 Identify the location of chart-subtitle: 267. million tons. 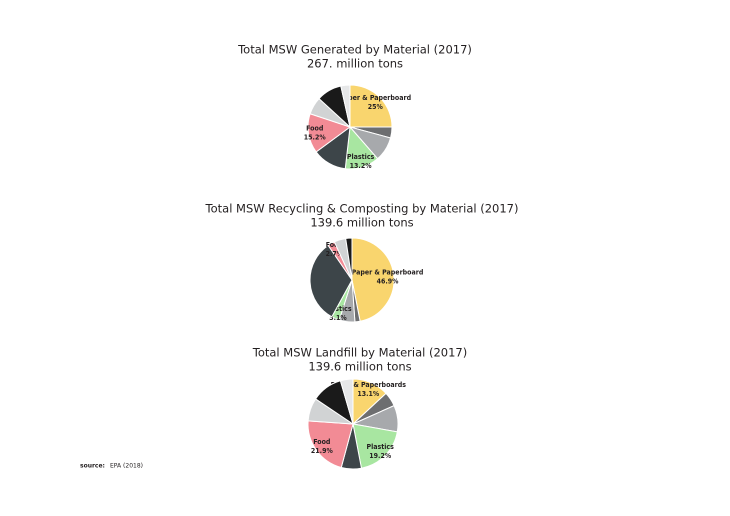
(355, 64).